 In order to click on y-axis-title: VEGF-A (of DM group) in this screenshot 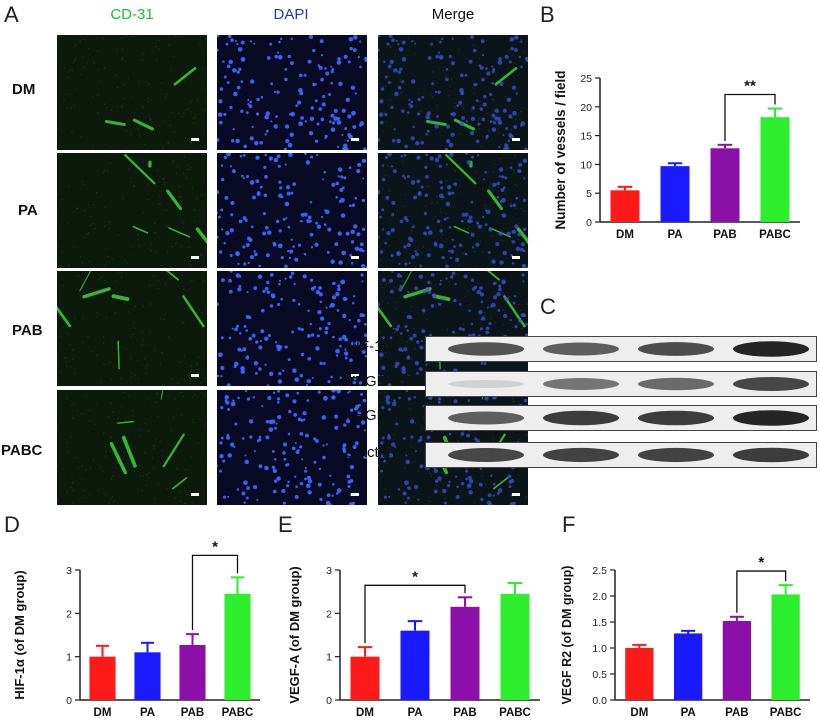, I will do `click(294, 634)`.